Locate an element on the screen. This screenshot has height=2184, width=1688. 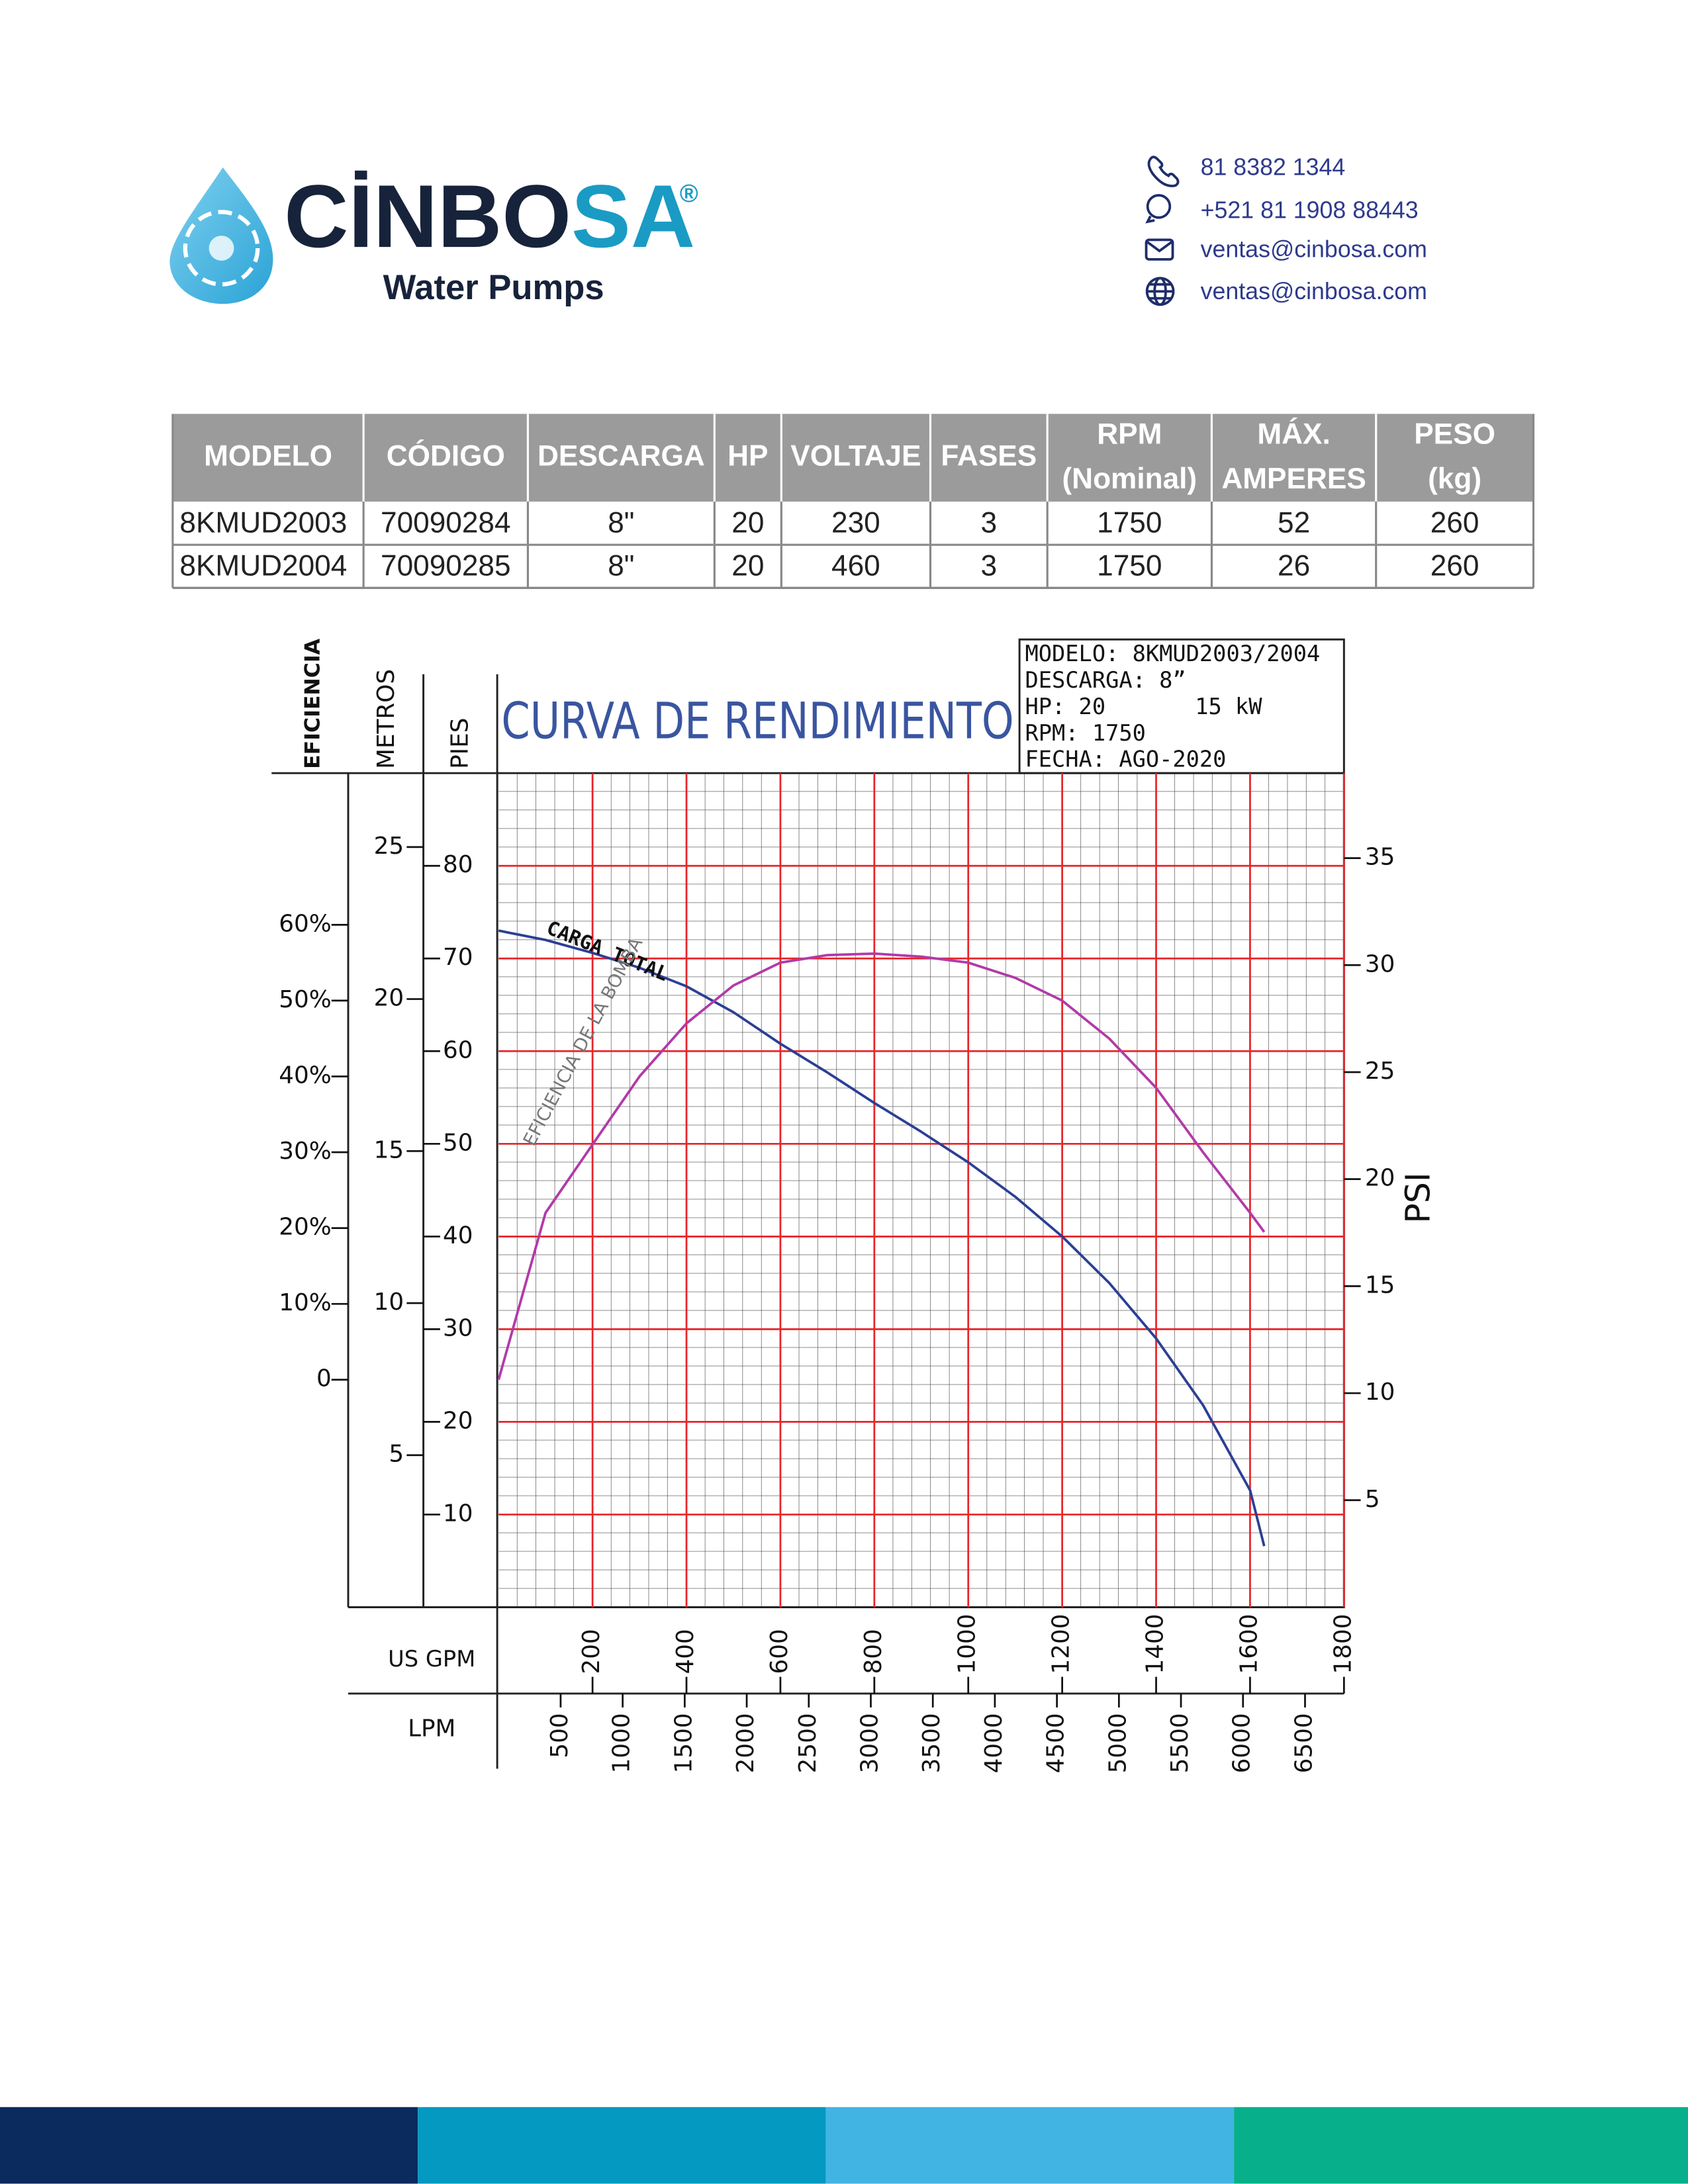
y-tick-label: 80 is located at coordinates (458, 864).